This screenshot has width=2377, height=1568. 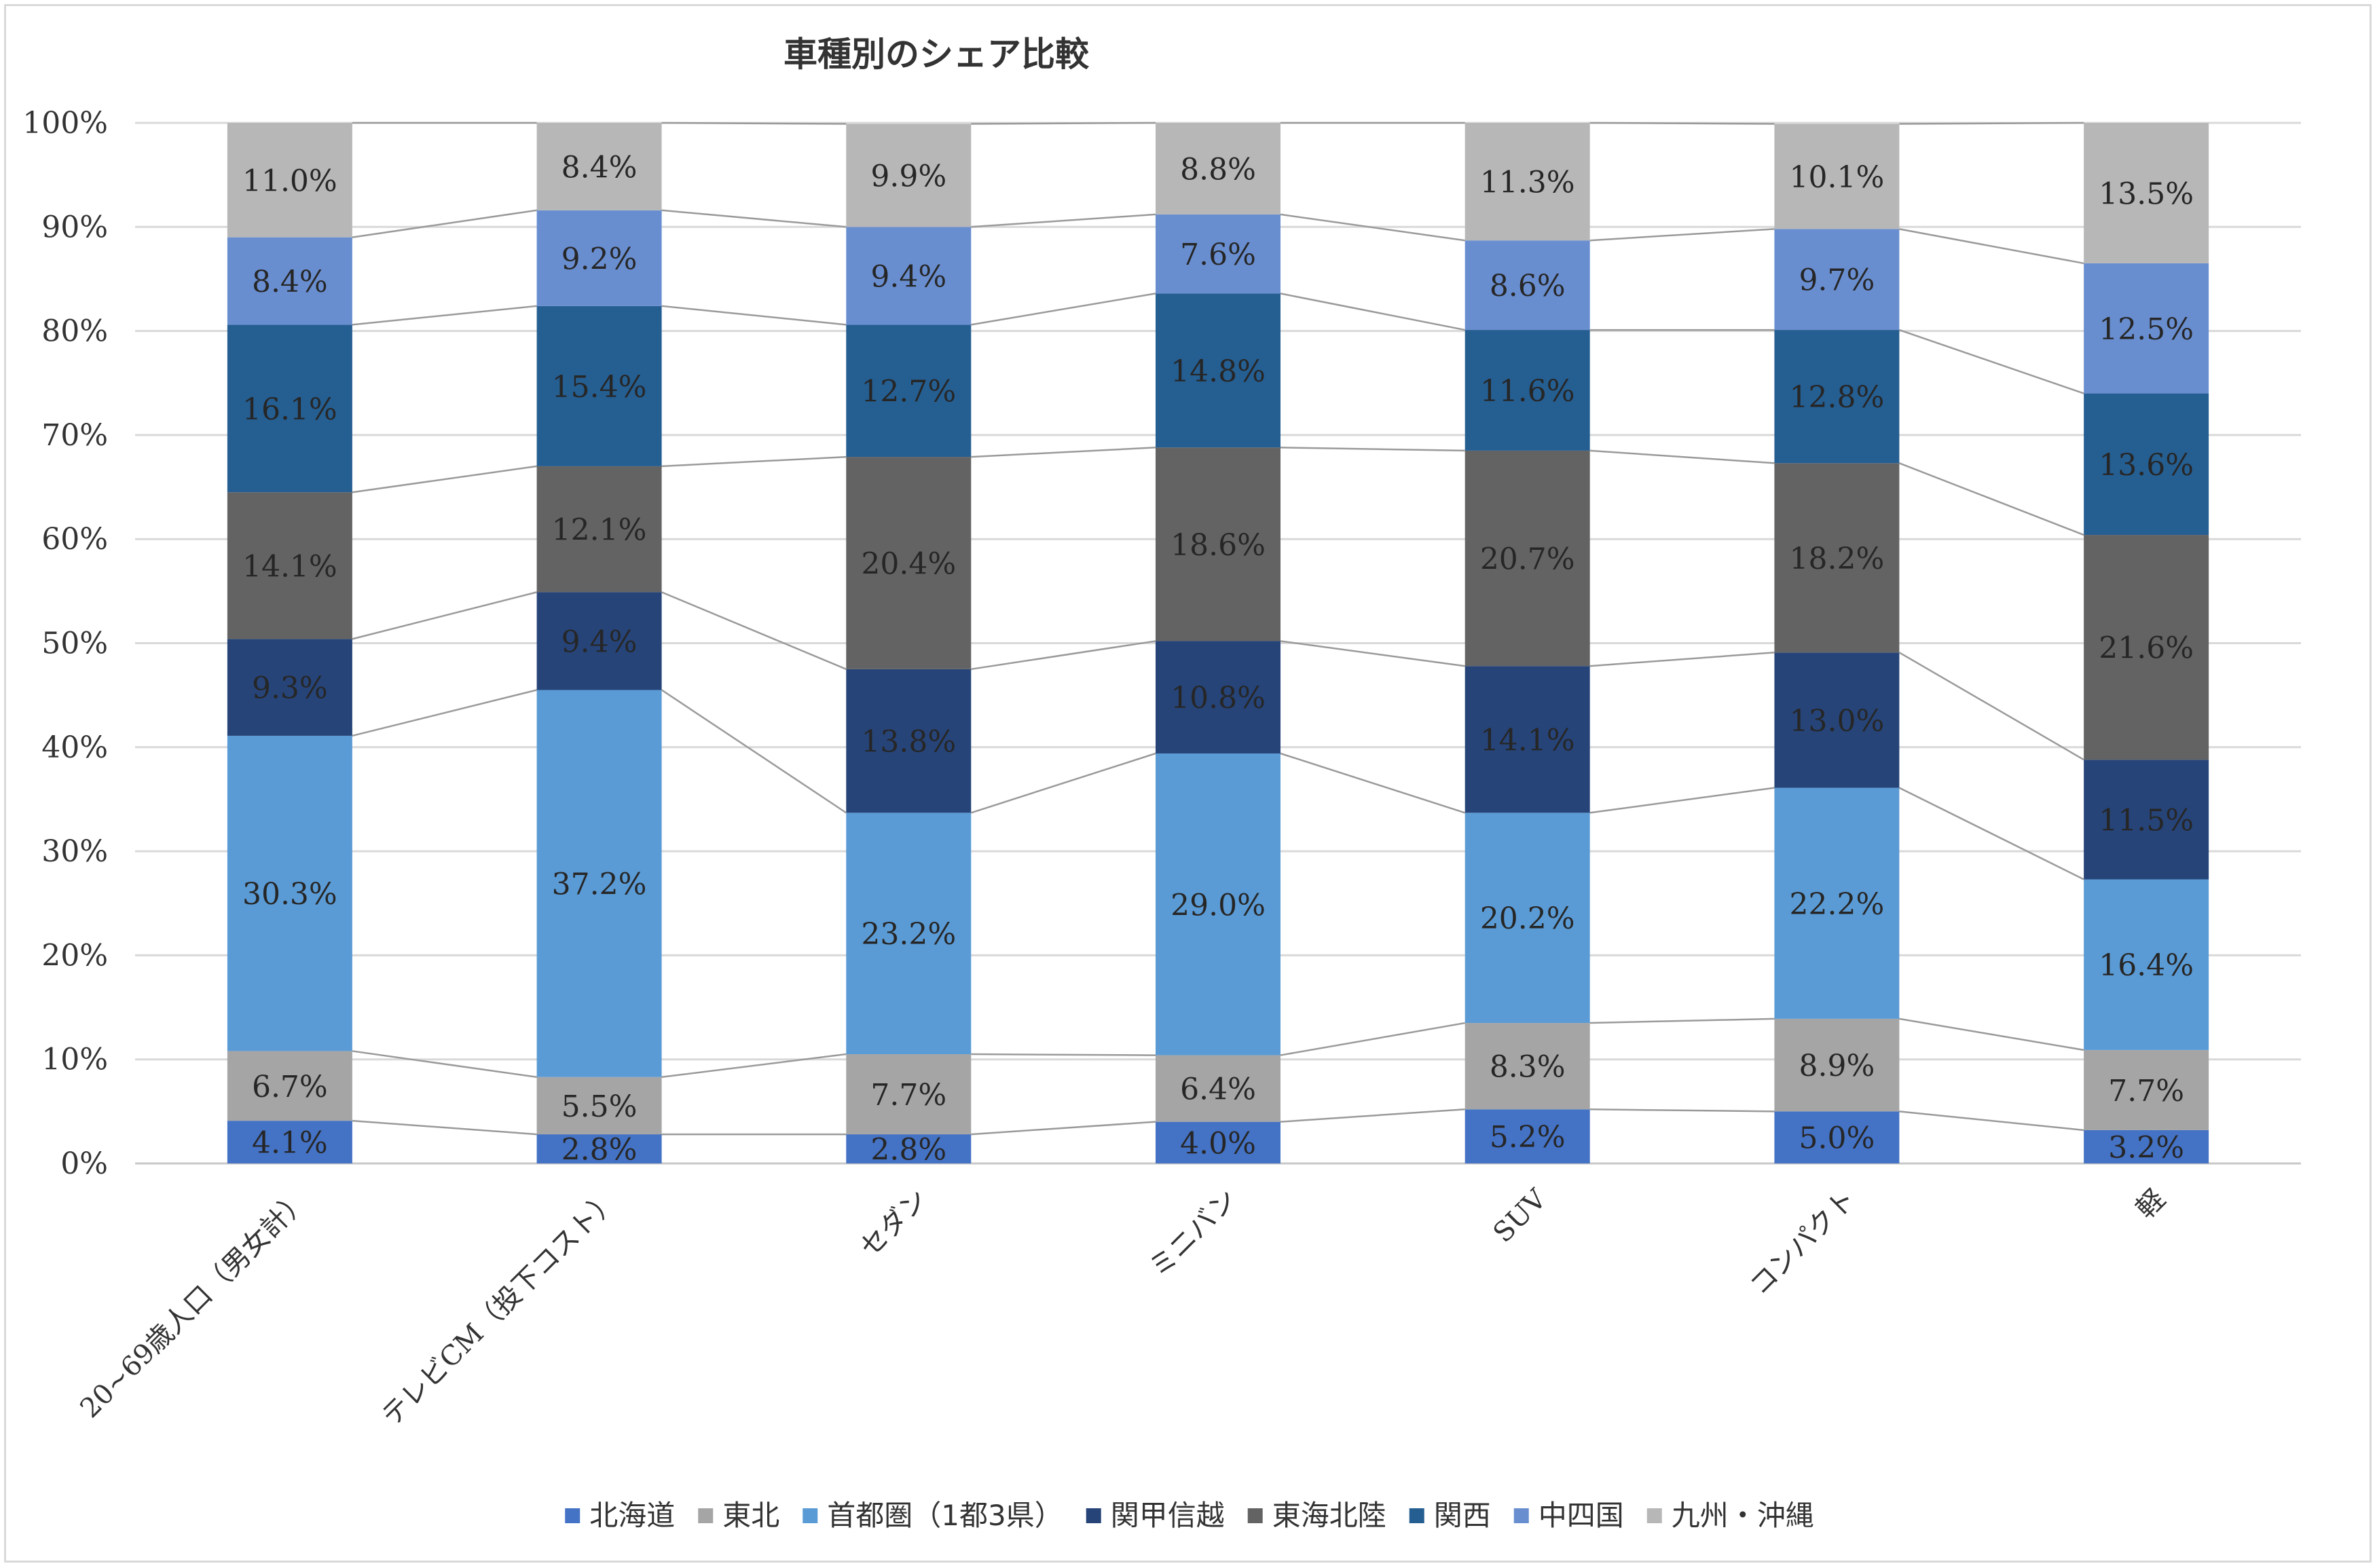 I want to click on y-tick-label: 70%, so click(x=74, y=436).